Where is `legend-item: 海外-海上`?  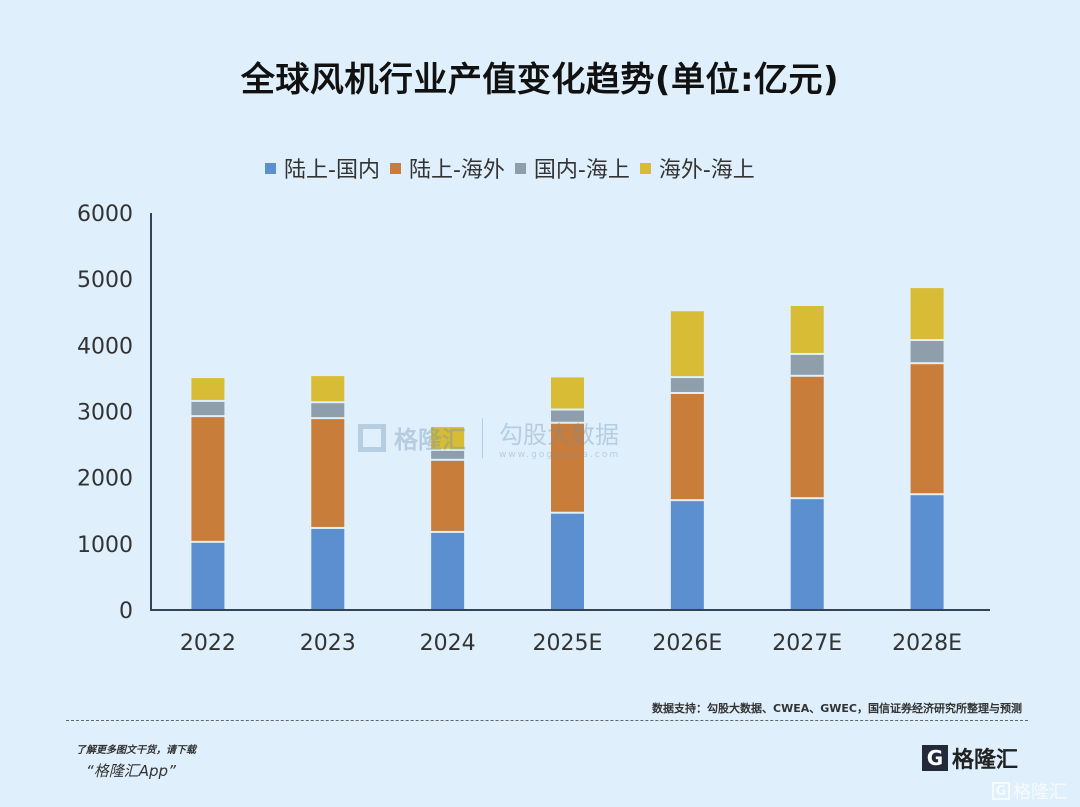
legend-item: 海外-海上 is located at coordinates (697, 168).